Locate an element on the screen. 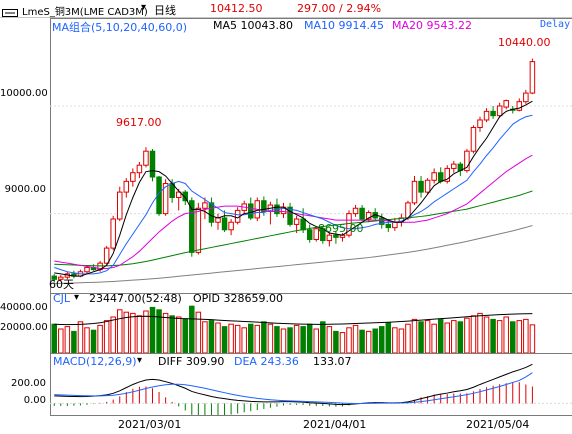 The height and width of the screenshot is (434, 572). ma60-line is located at coordinates (293, 255).